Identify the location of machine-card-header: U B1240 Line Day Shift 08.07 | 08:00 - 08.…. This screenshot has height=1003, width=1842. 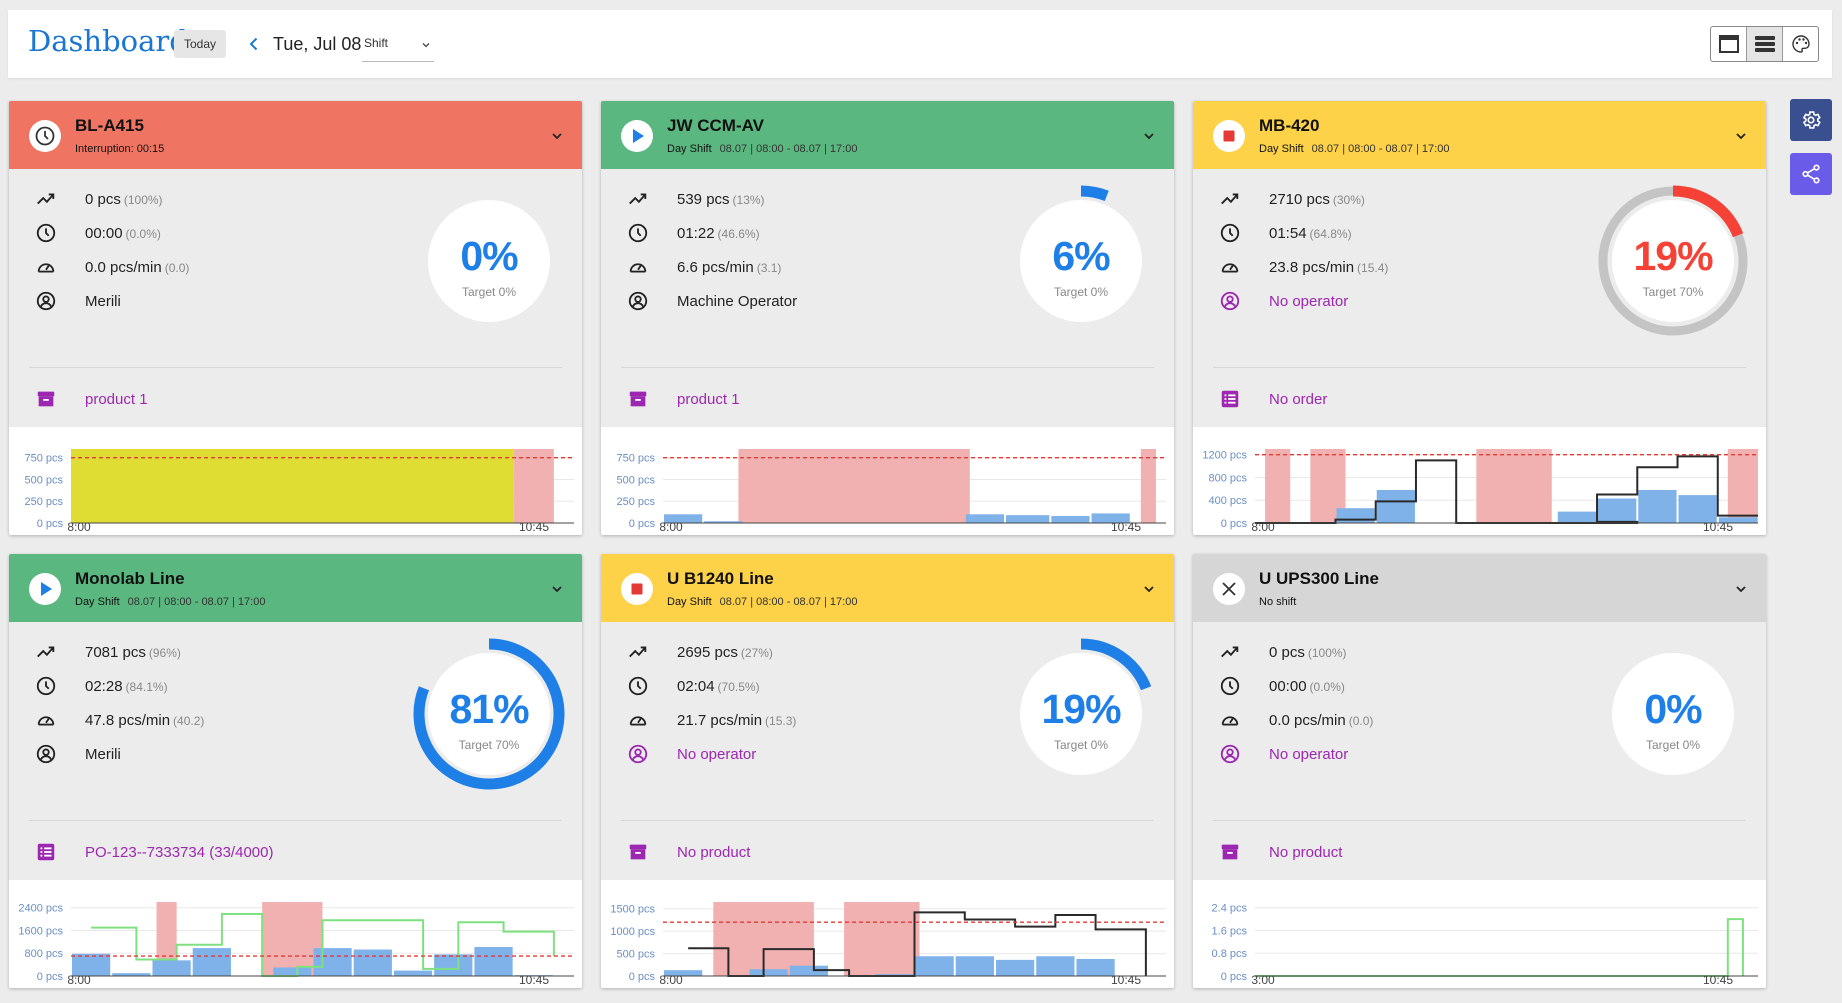
(887, 588).